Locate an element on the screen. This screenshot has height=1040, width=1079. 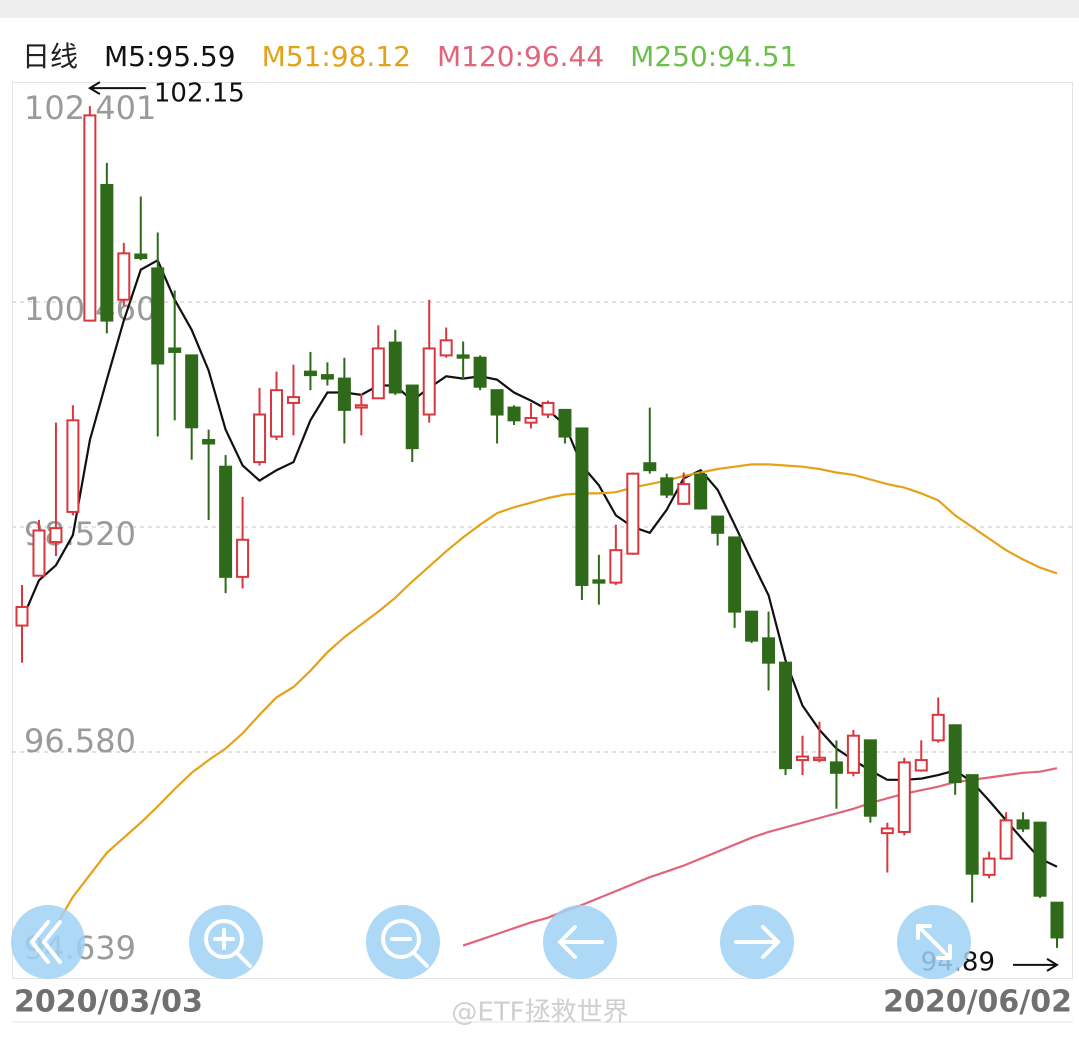
controls is located at coordinates (491, 942).